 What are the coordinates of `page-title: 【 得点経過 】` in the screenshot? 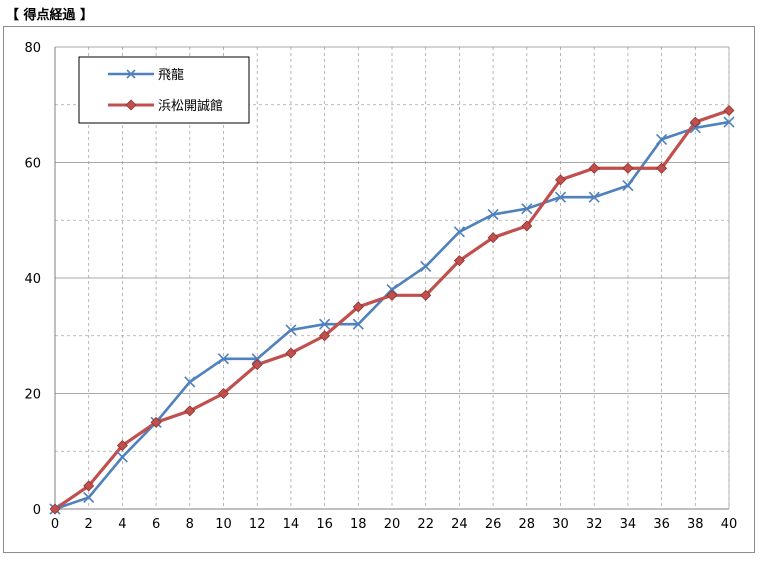 It's located at (50, 15).